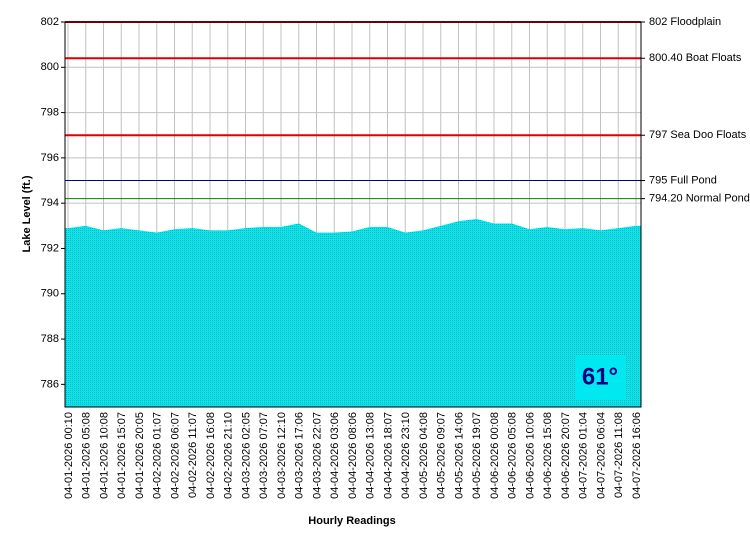  Describe the element at coordinates (158, 455) in the screenshot. I see `x-tick-label: 04-02-2026 01:07` at that location.